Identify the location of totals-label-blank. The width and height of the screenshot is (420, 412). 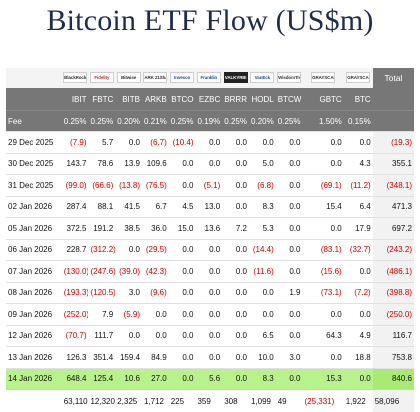
(34, 401).